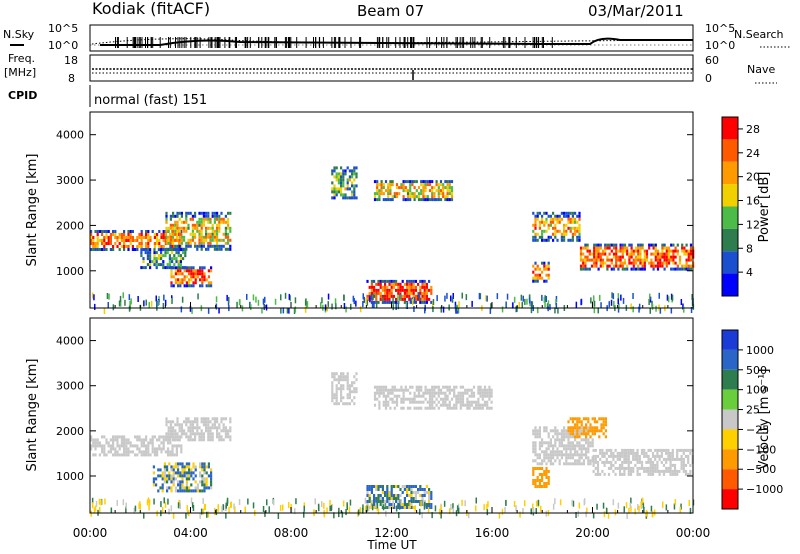 This screenshot has height=554, width=800. What do you see at coordinates (730, 195) in the screenshot?
I see `power-colorbar-swatch` at bounding box center [730, 195].